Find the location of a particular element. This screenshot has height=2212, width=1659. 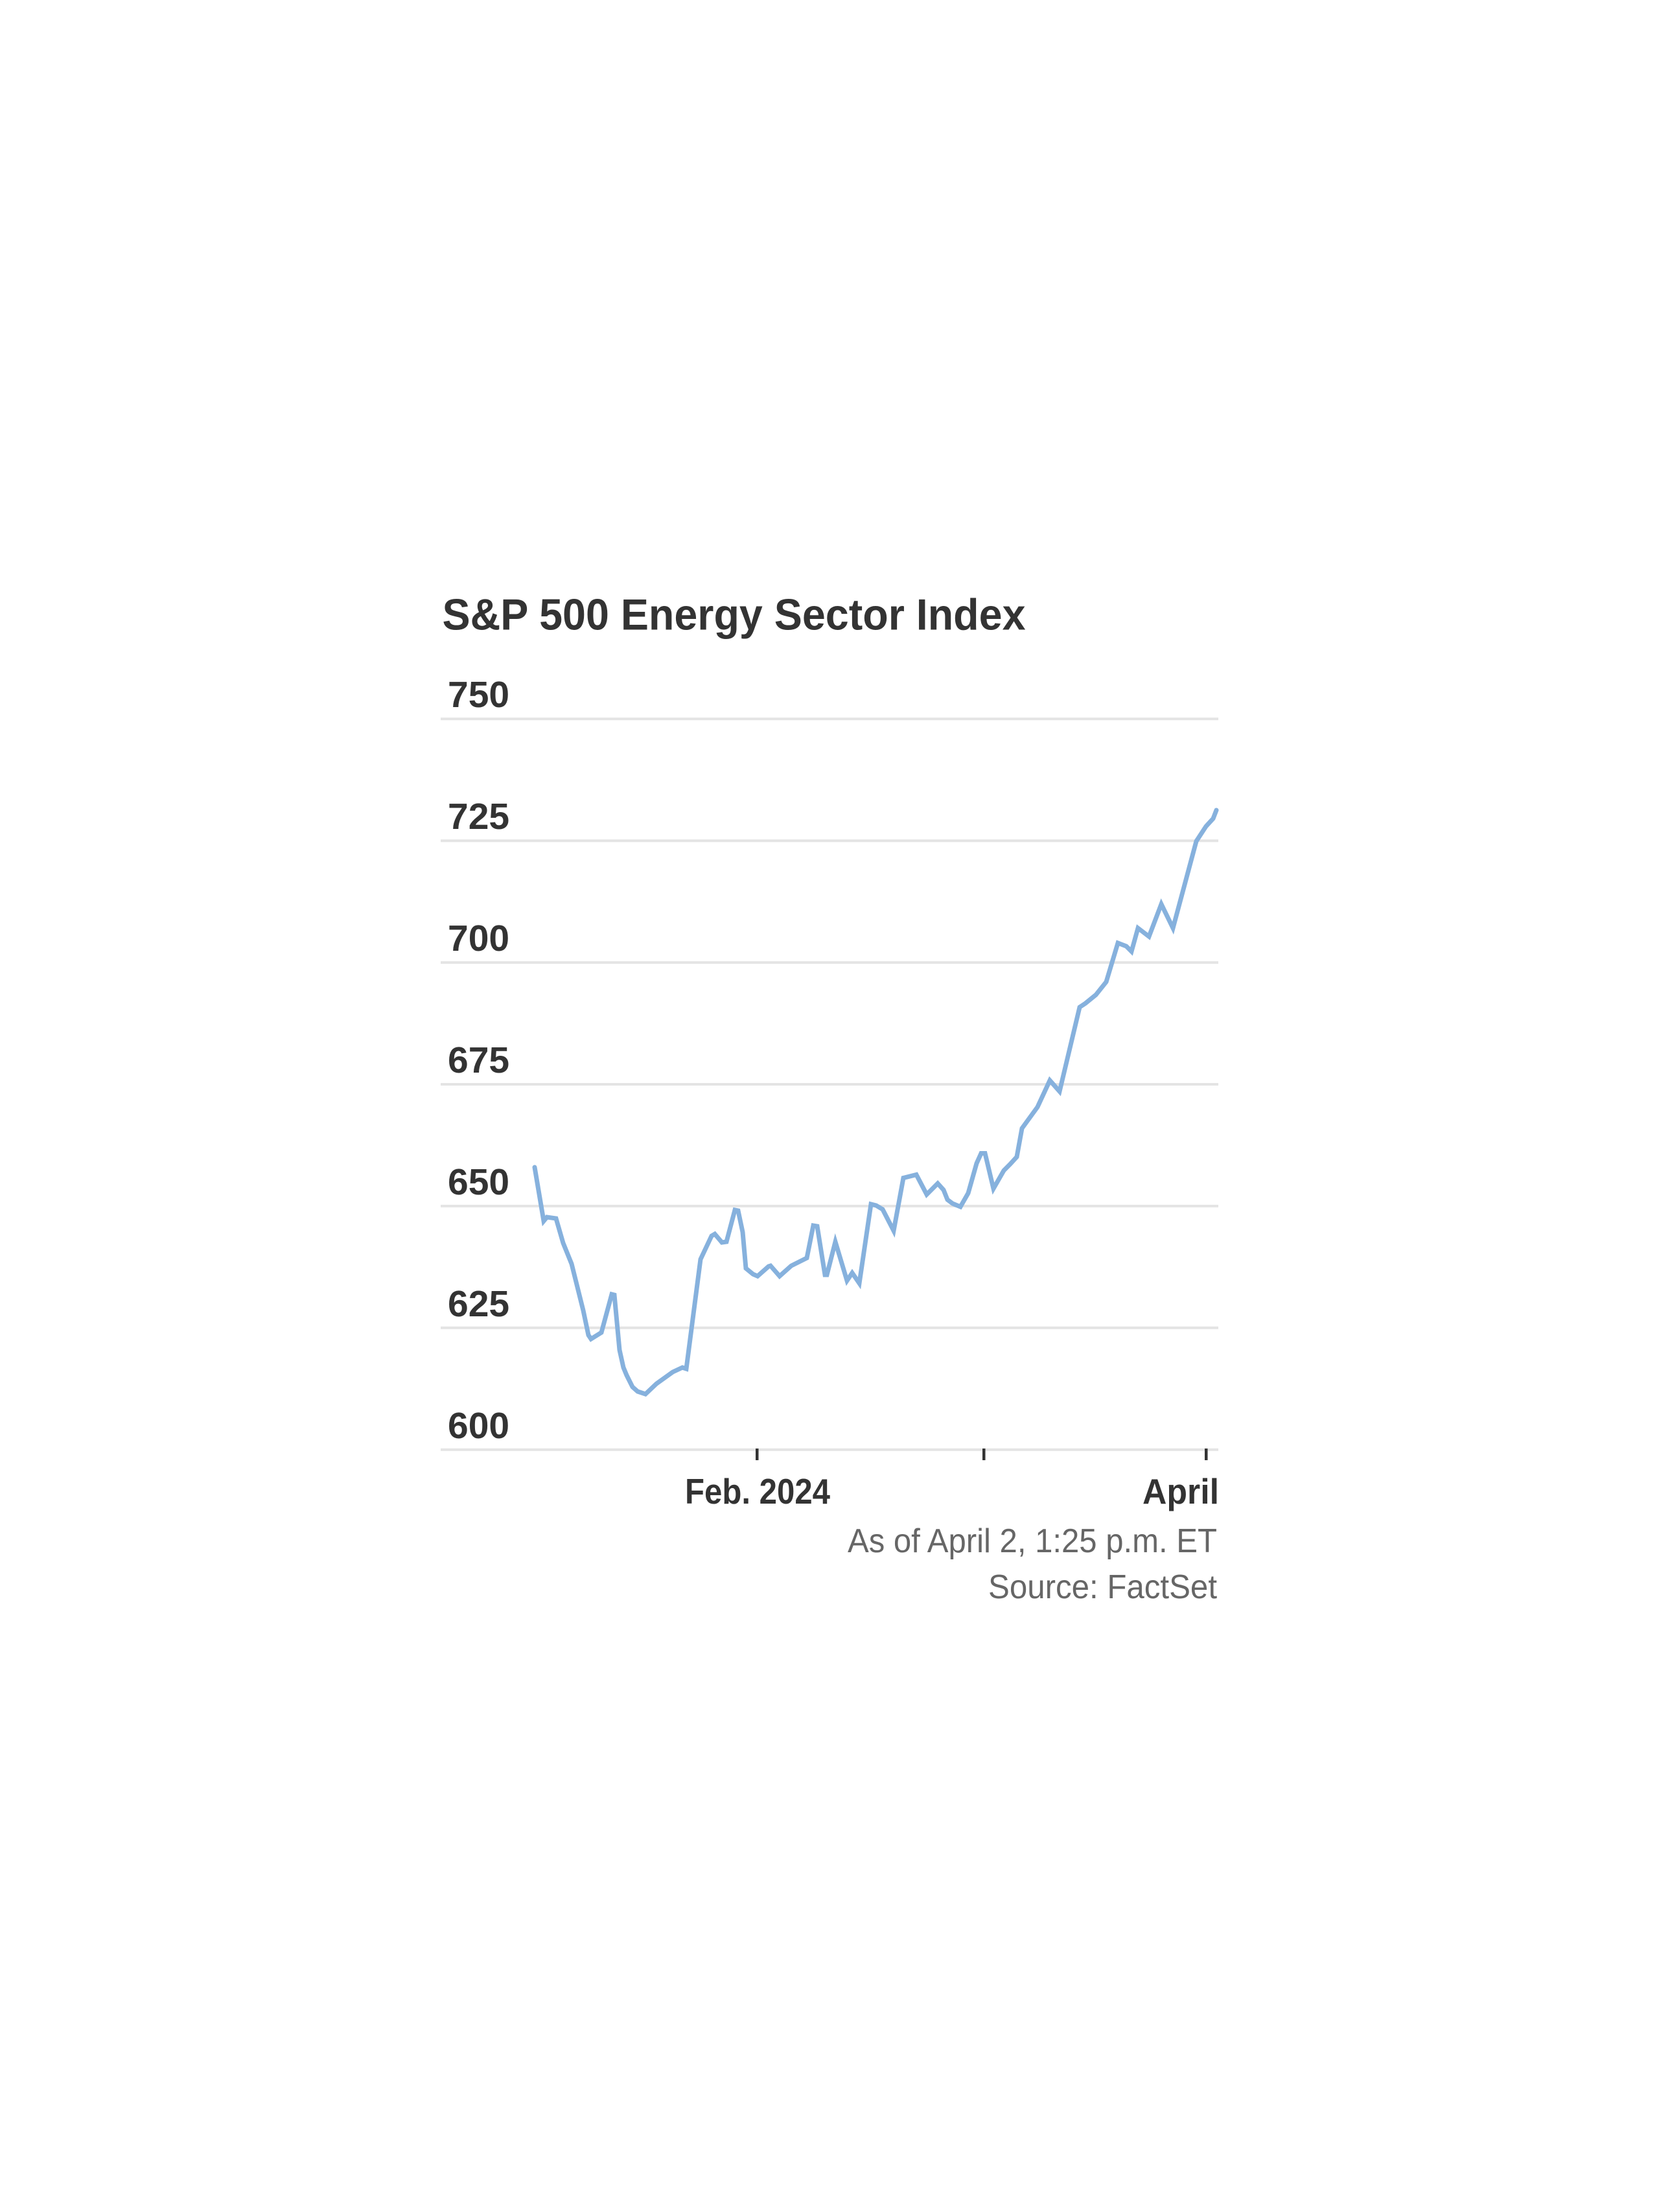

svg-text: 700 is located at coordinates (478, 938).